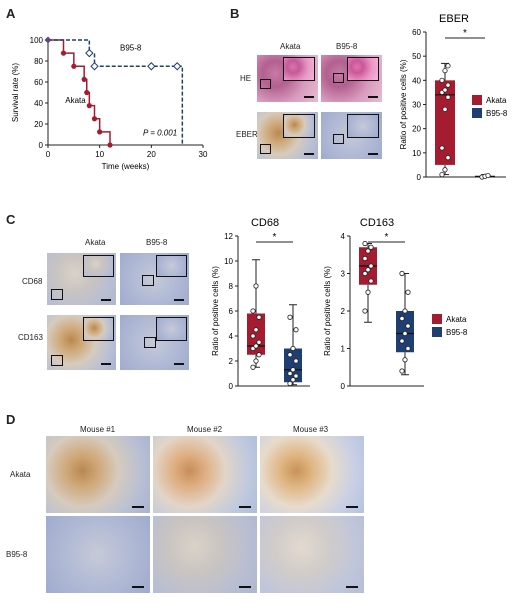 The image size is (520, 603). What do you see at coordinates (95, 242) in the screenshot?
I see `col-label-akata-c: Akata` at bounding box center [95, 242].